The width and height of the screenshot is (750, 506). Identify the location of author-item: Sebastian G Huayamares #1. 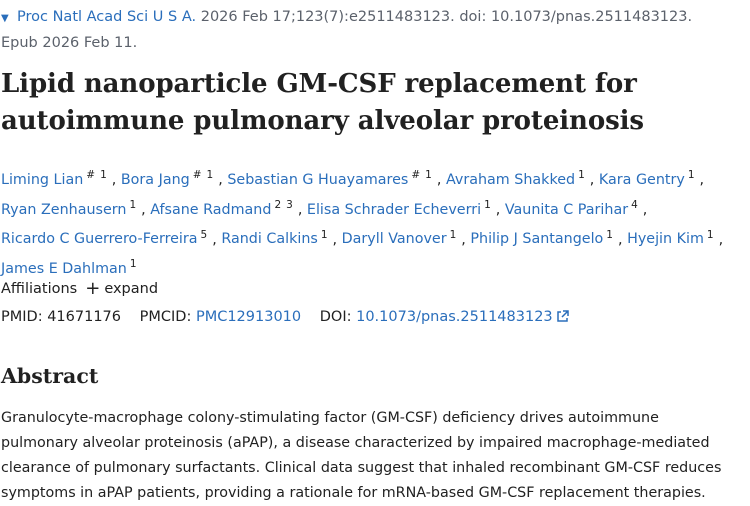
(332, 178).